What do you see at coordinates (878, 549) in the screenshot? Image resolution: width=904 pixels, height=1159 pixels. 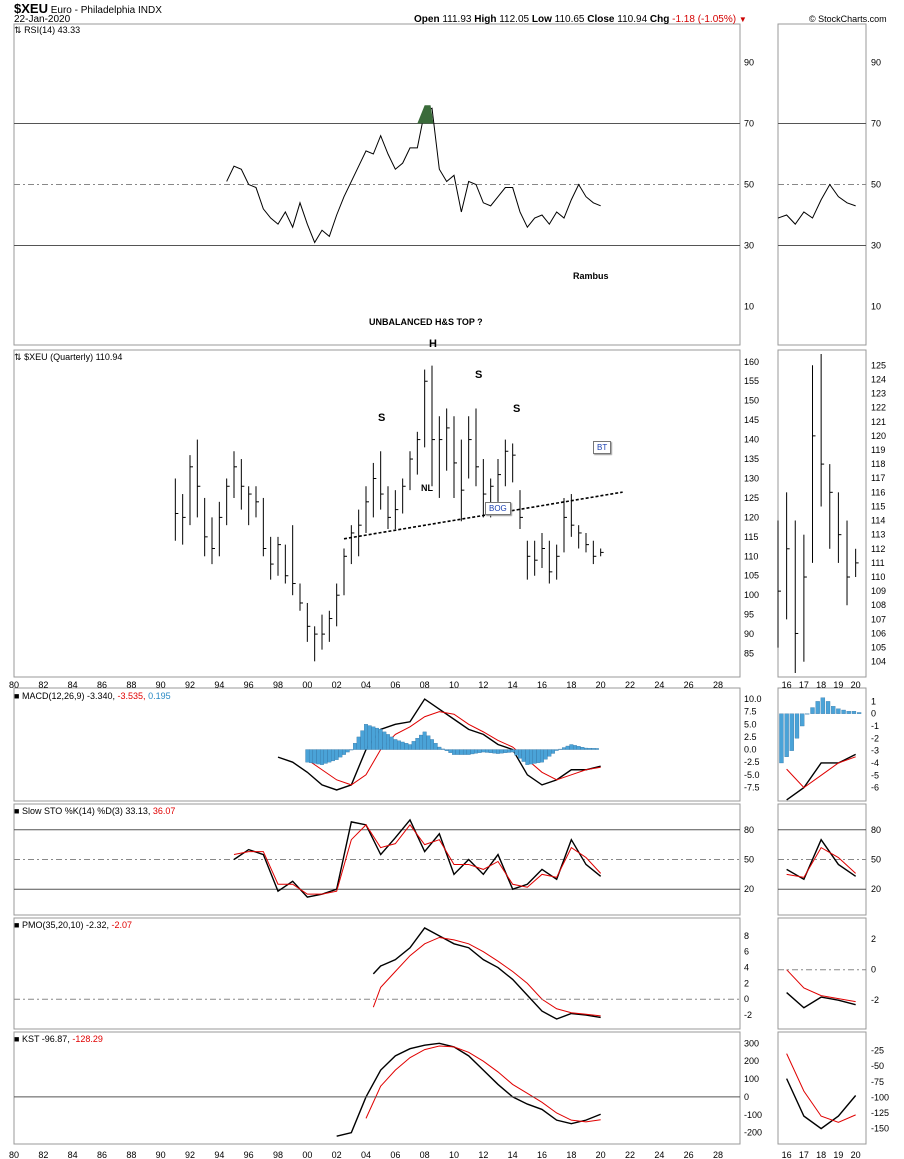 I see `price-zoom-tick-label: 112` at bounding box center [878, 549].